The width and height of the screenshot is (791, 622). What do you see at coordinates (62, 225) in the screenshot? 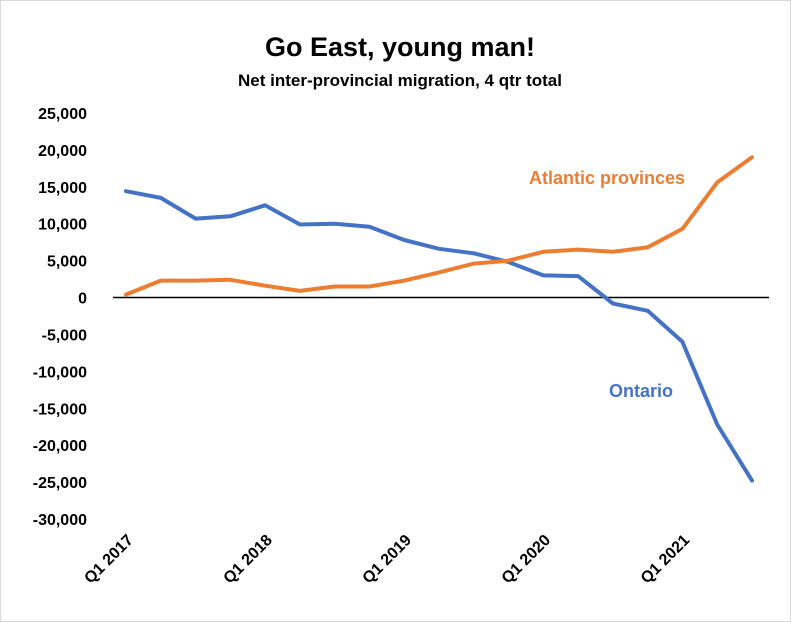
I see `y-tick-label: 10,000` at bounding box center [62, 225].